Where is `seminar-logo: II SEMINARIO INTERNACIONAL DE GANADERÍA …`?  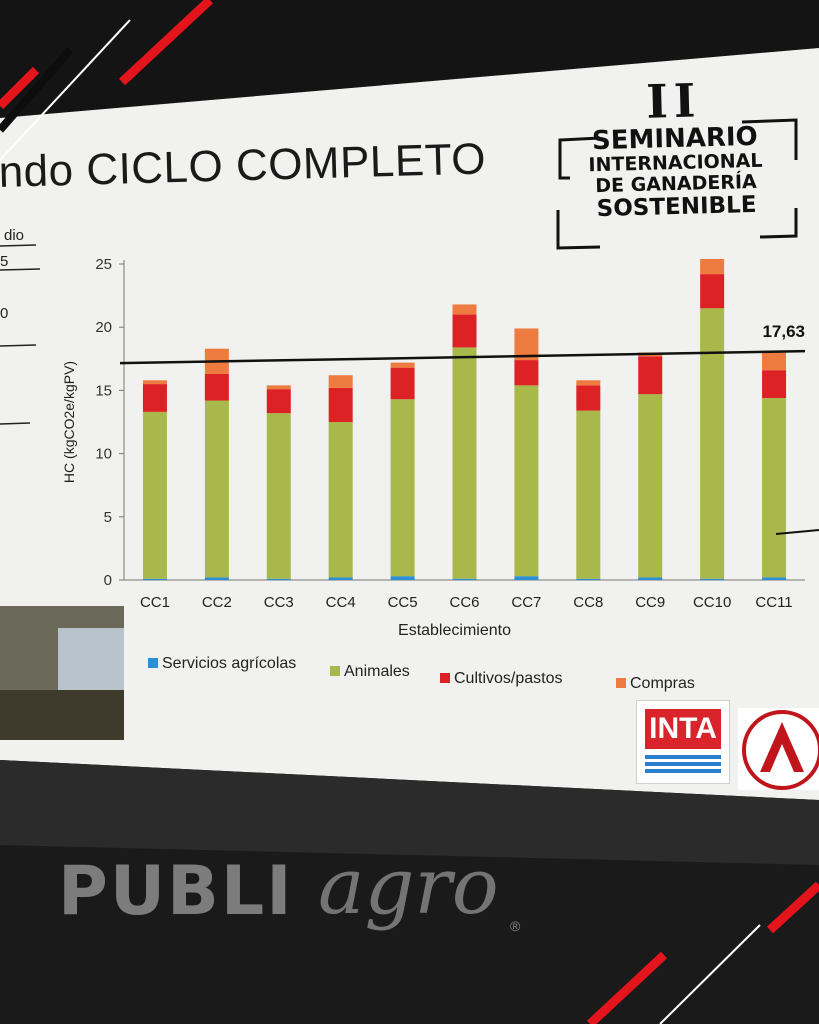
seminar-logo: II SEMINARIO INTERNACIONAL DE GANADERÍA … is located at coordinates (675, 162).